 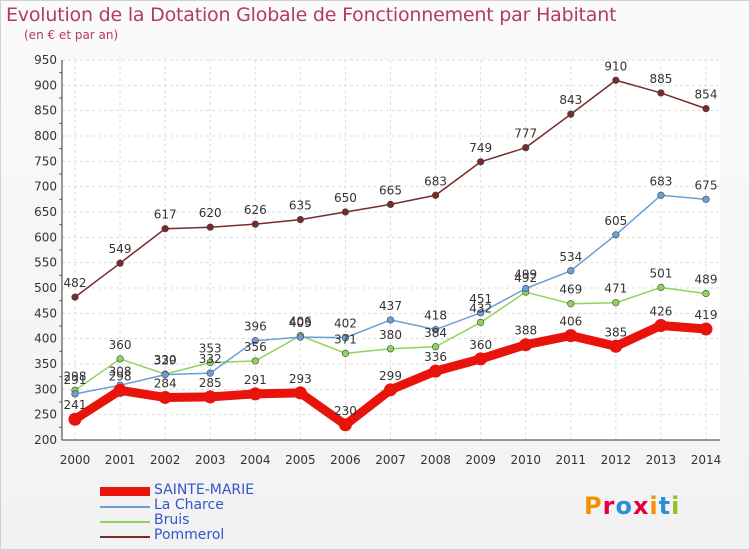 What do you see at coordinates (71, 35) in the screenshot?
I see `chart-subtitle: (en € et par an)` at bounding box center [71, 35].